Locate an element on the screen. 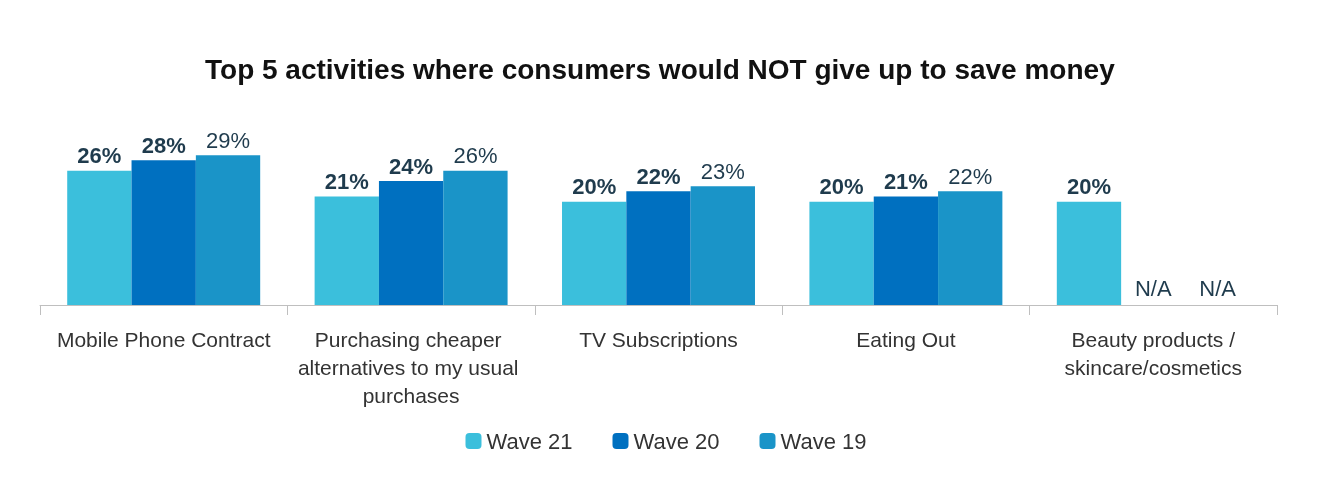 The height and width of the screenshot is (487, 1332). x-tick-label: Purchasing cheaper alternatives to my usual purchases is located at coordinates (411, 367).